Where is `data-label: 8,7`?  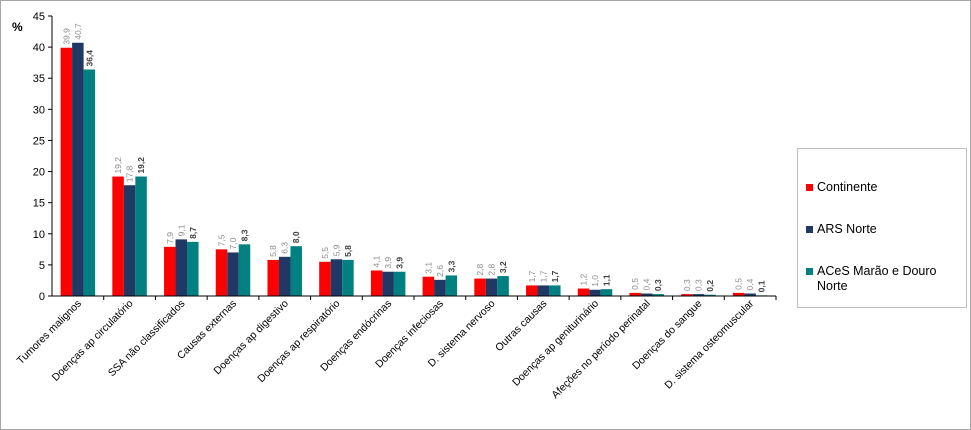 data-label: 8,7 is located at coordinates (193, 233).